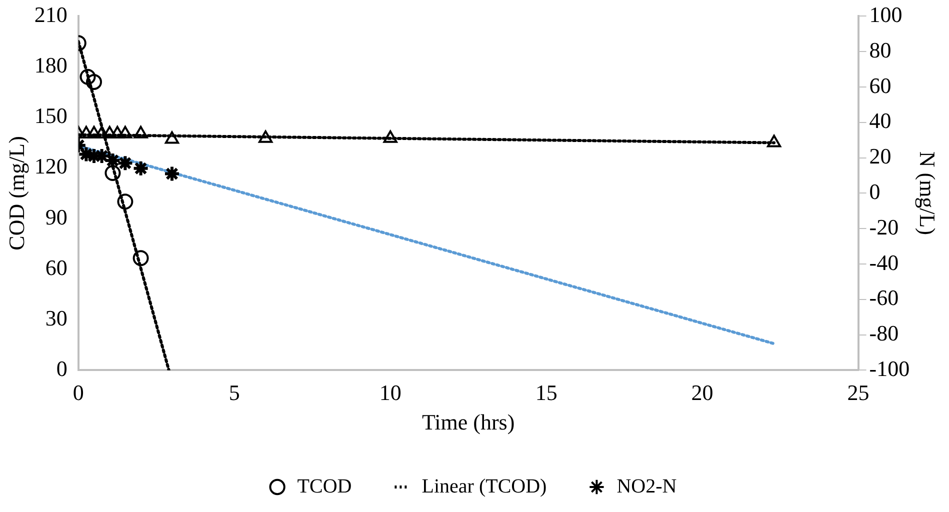 The width and height of the screenshot is (949, 512). What do you see at coordinates (62, 368) in the screenshot?
I see `y-tick-label: 0` at bounding box center [62, 368].